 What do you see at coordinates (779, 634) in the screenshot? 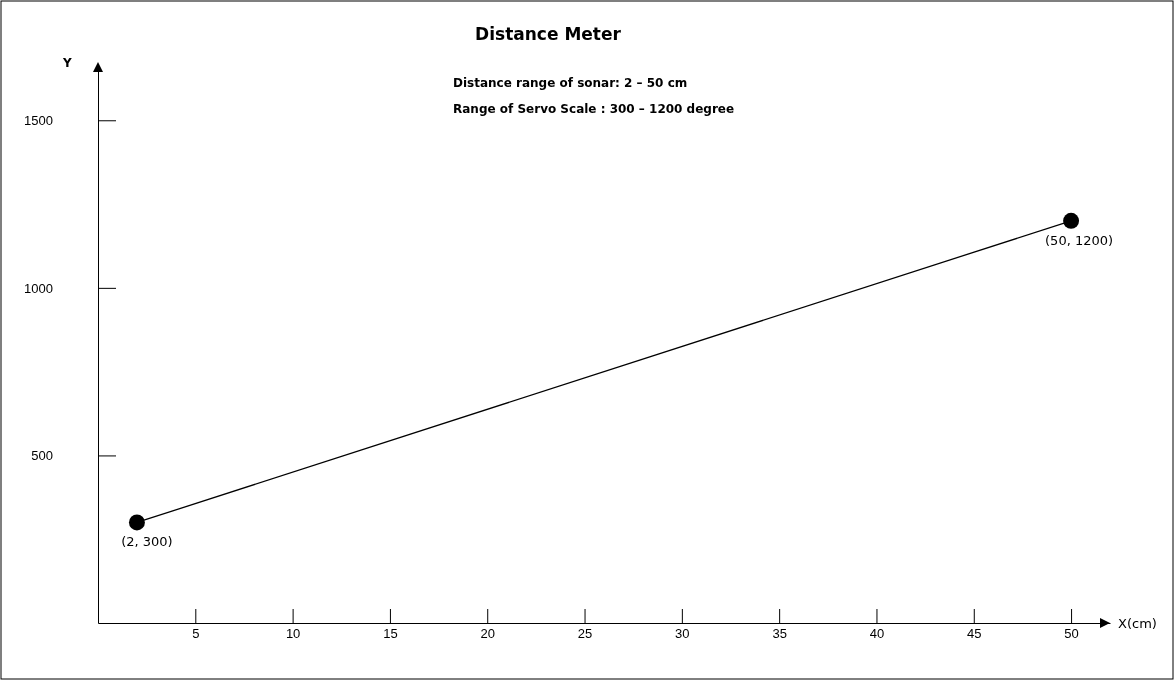
I see `x-tick-label: 35` at bounding box center [779, 634].